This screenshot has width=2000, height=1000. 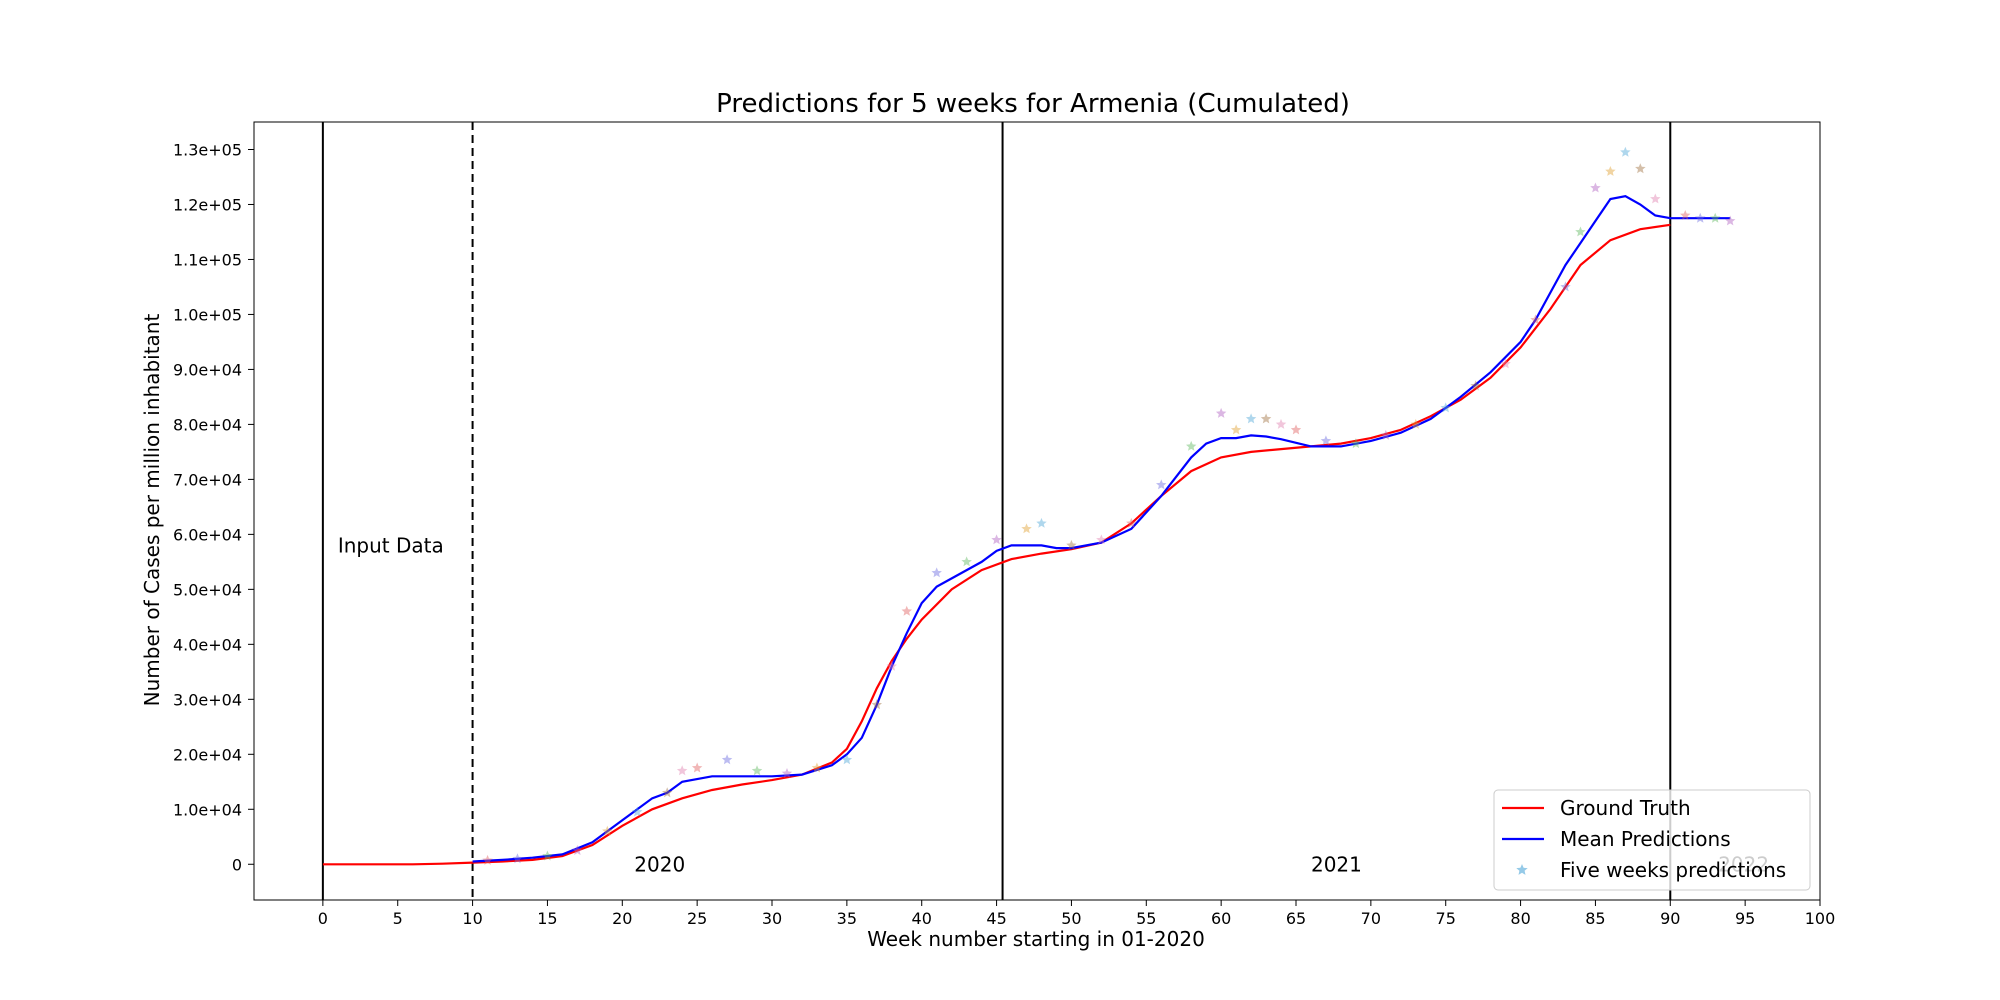 I want to click on y-tick-label: 9.0e+04, so click(x=207, y=369).